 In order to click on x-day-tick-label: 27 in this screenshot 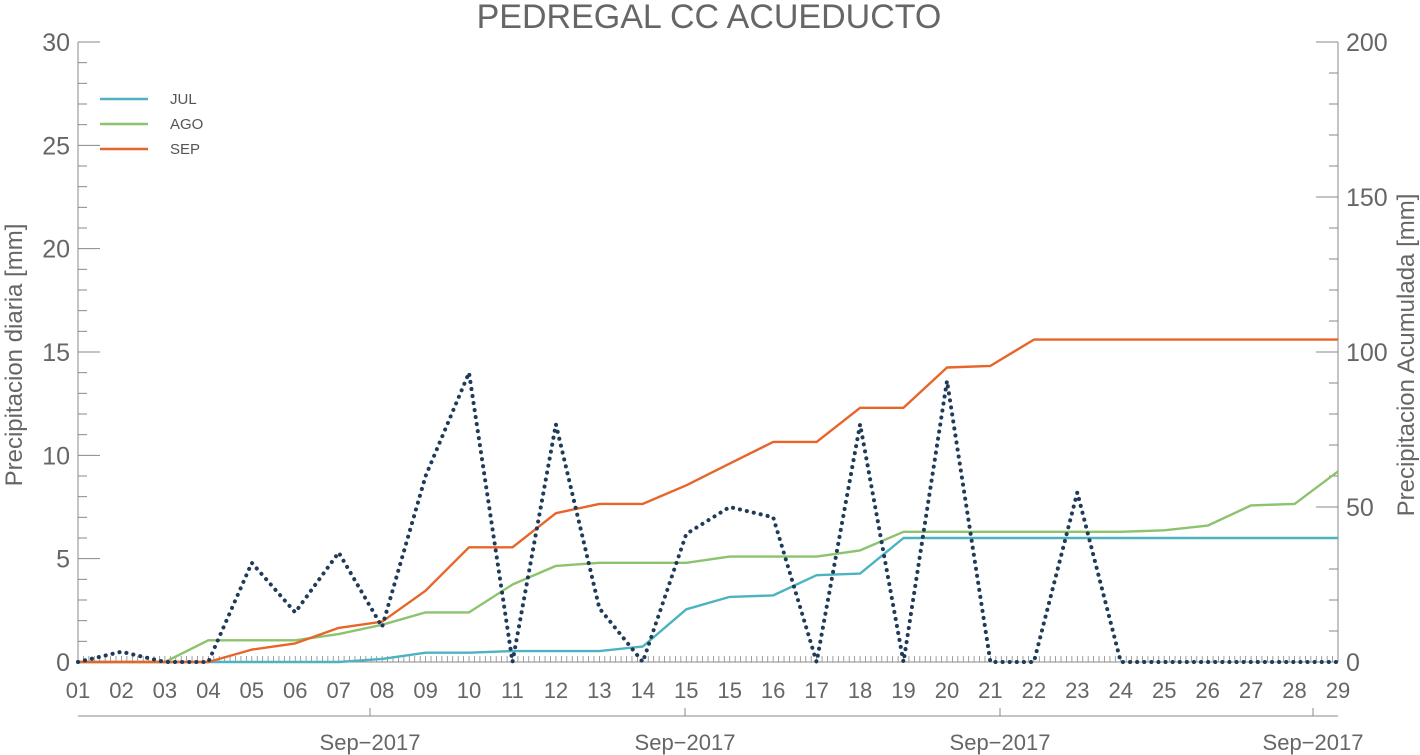, I will do `click(1251, 690)`.